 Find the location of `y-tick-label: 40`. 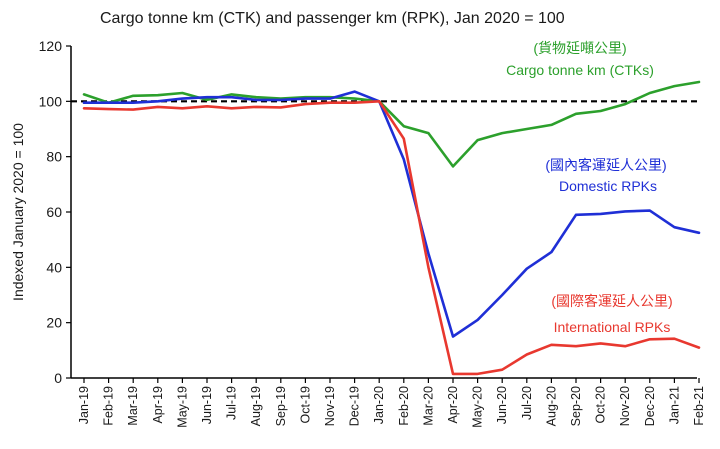

y-tick-label: 40 is located at coordinates (54, 267).